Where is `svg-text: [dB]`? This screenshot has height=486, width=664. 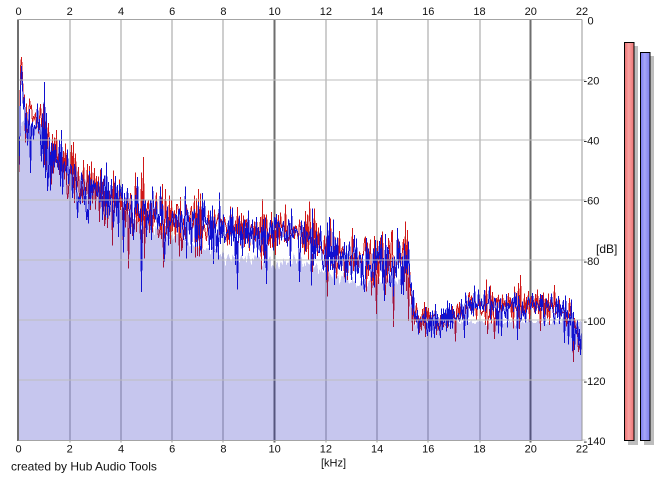 svg-text: [dB] is located at coordinates (606, 249).